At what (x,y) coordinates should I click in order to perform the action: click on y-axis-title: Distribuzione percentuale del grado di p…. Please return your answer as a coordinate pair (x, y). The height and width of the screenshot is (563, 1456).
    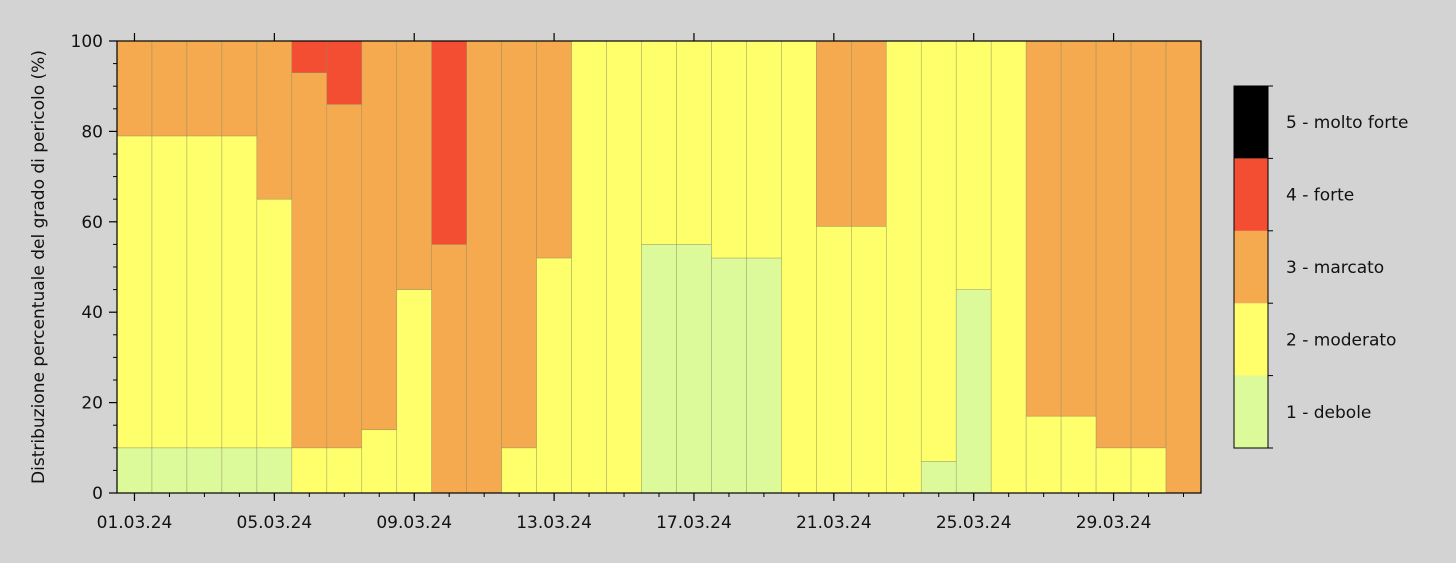
    Looking at the image, I should click on (39, 267).